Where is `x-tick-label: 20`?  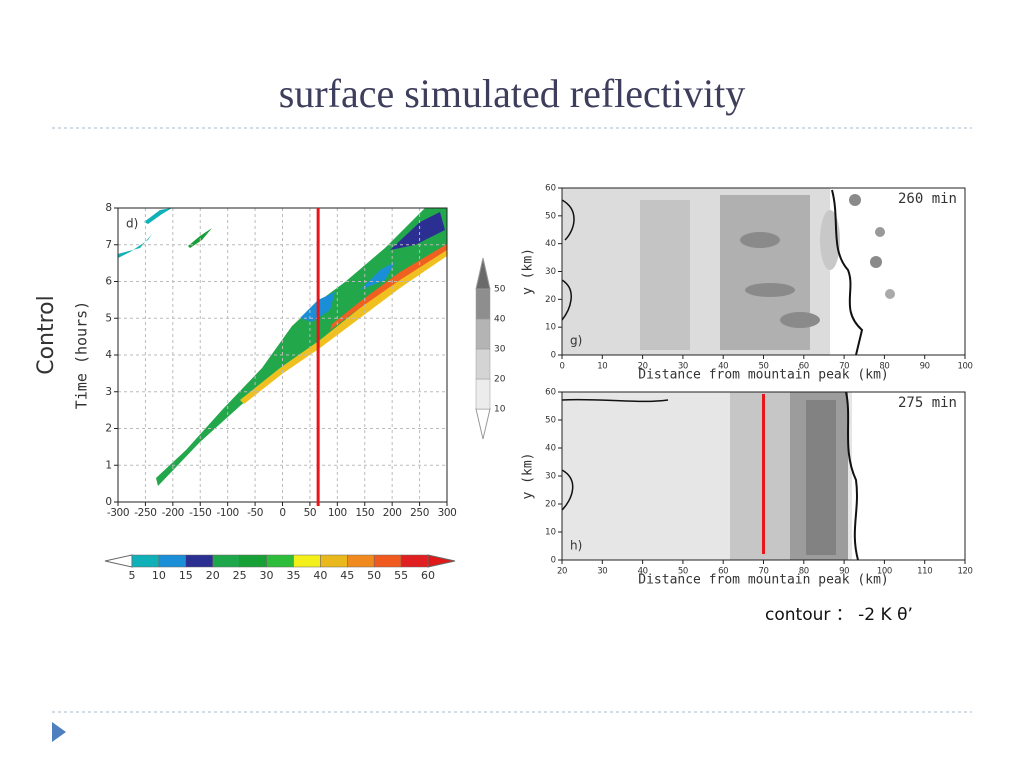 x-tick-label: 20 is located at coordinates (643, 367).